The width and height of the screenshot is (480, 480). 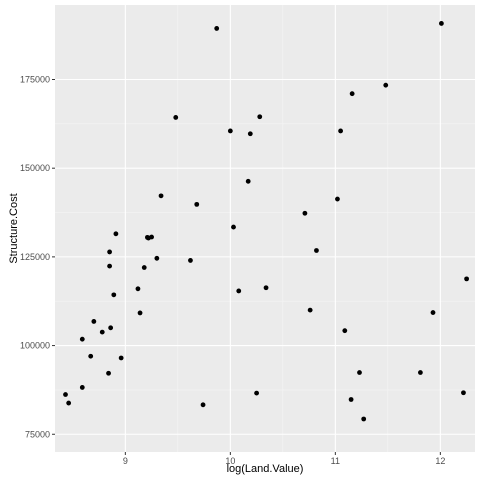 What do you see at coordinates (265, 469) in the screenshot?
I see `x-axis-title: log(Land.Value)` at bounding box center [265, 469].